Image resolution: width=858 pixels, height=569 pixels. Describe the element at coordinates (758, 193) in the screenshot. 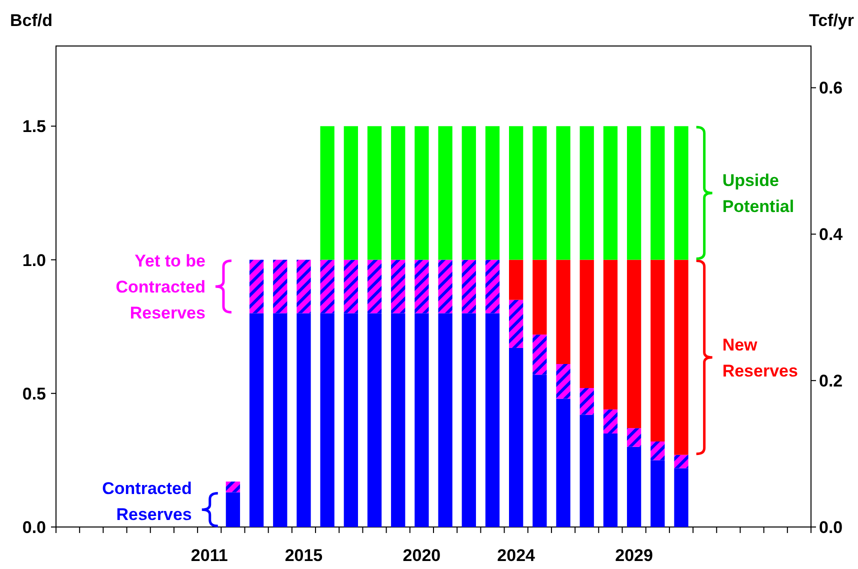

I see `text: Upside Potential` at that location.